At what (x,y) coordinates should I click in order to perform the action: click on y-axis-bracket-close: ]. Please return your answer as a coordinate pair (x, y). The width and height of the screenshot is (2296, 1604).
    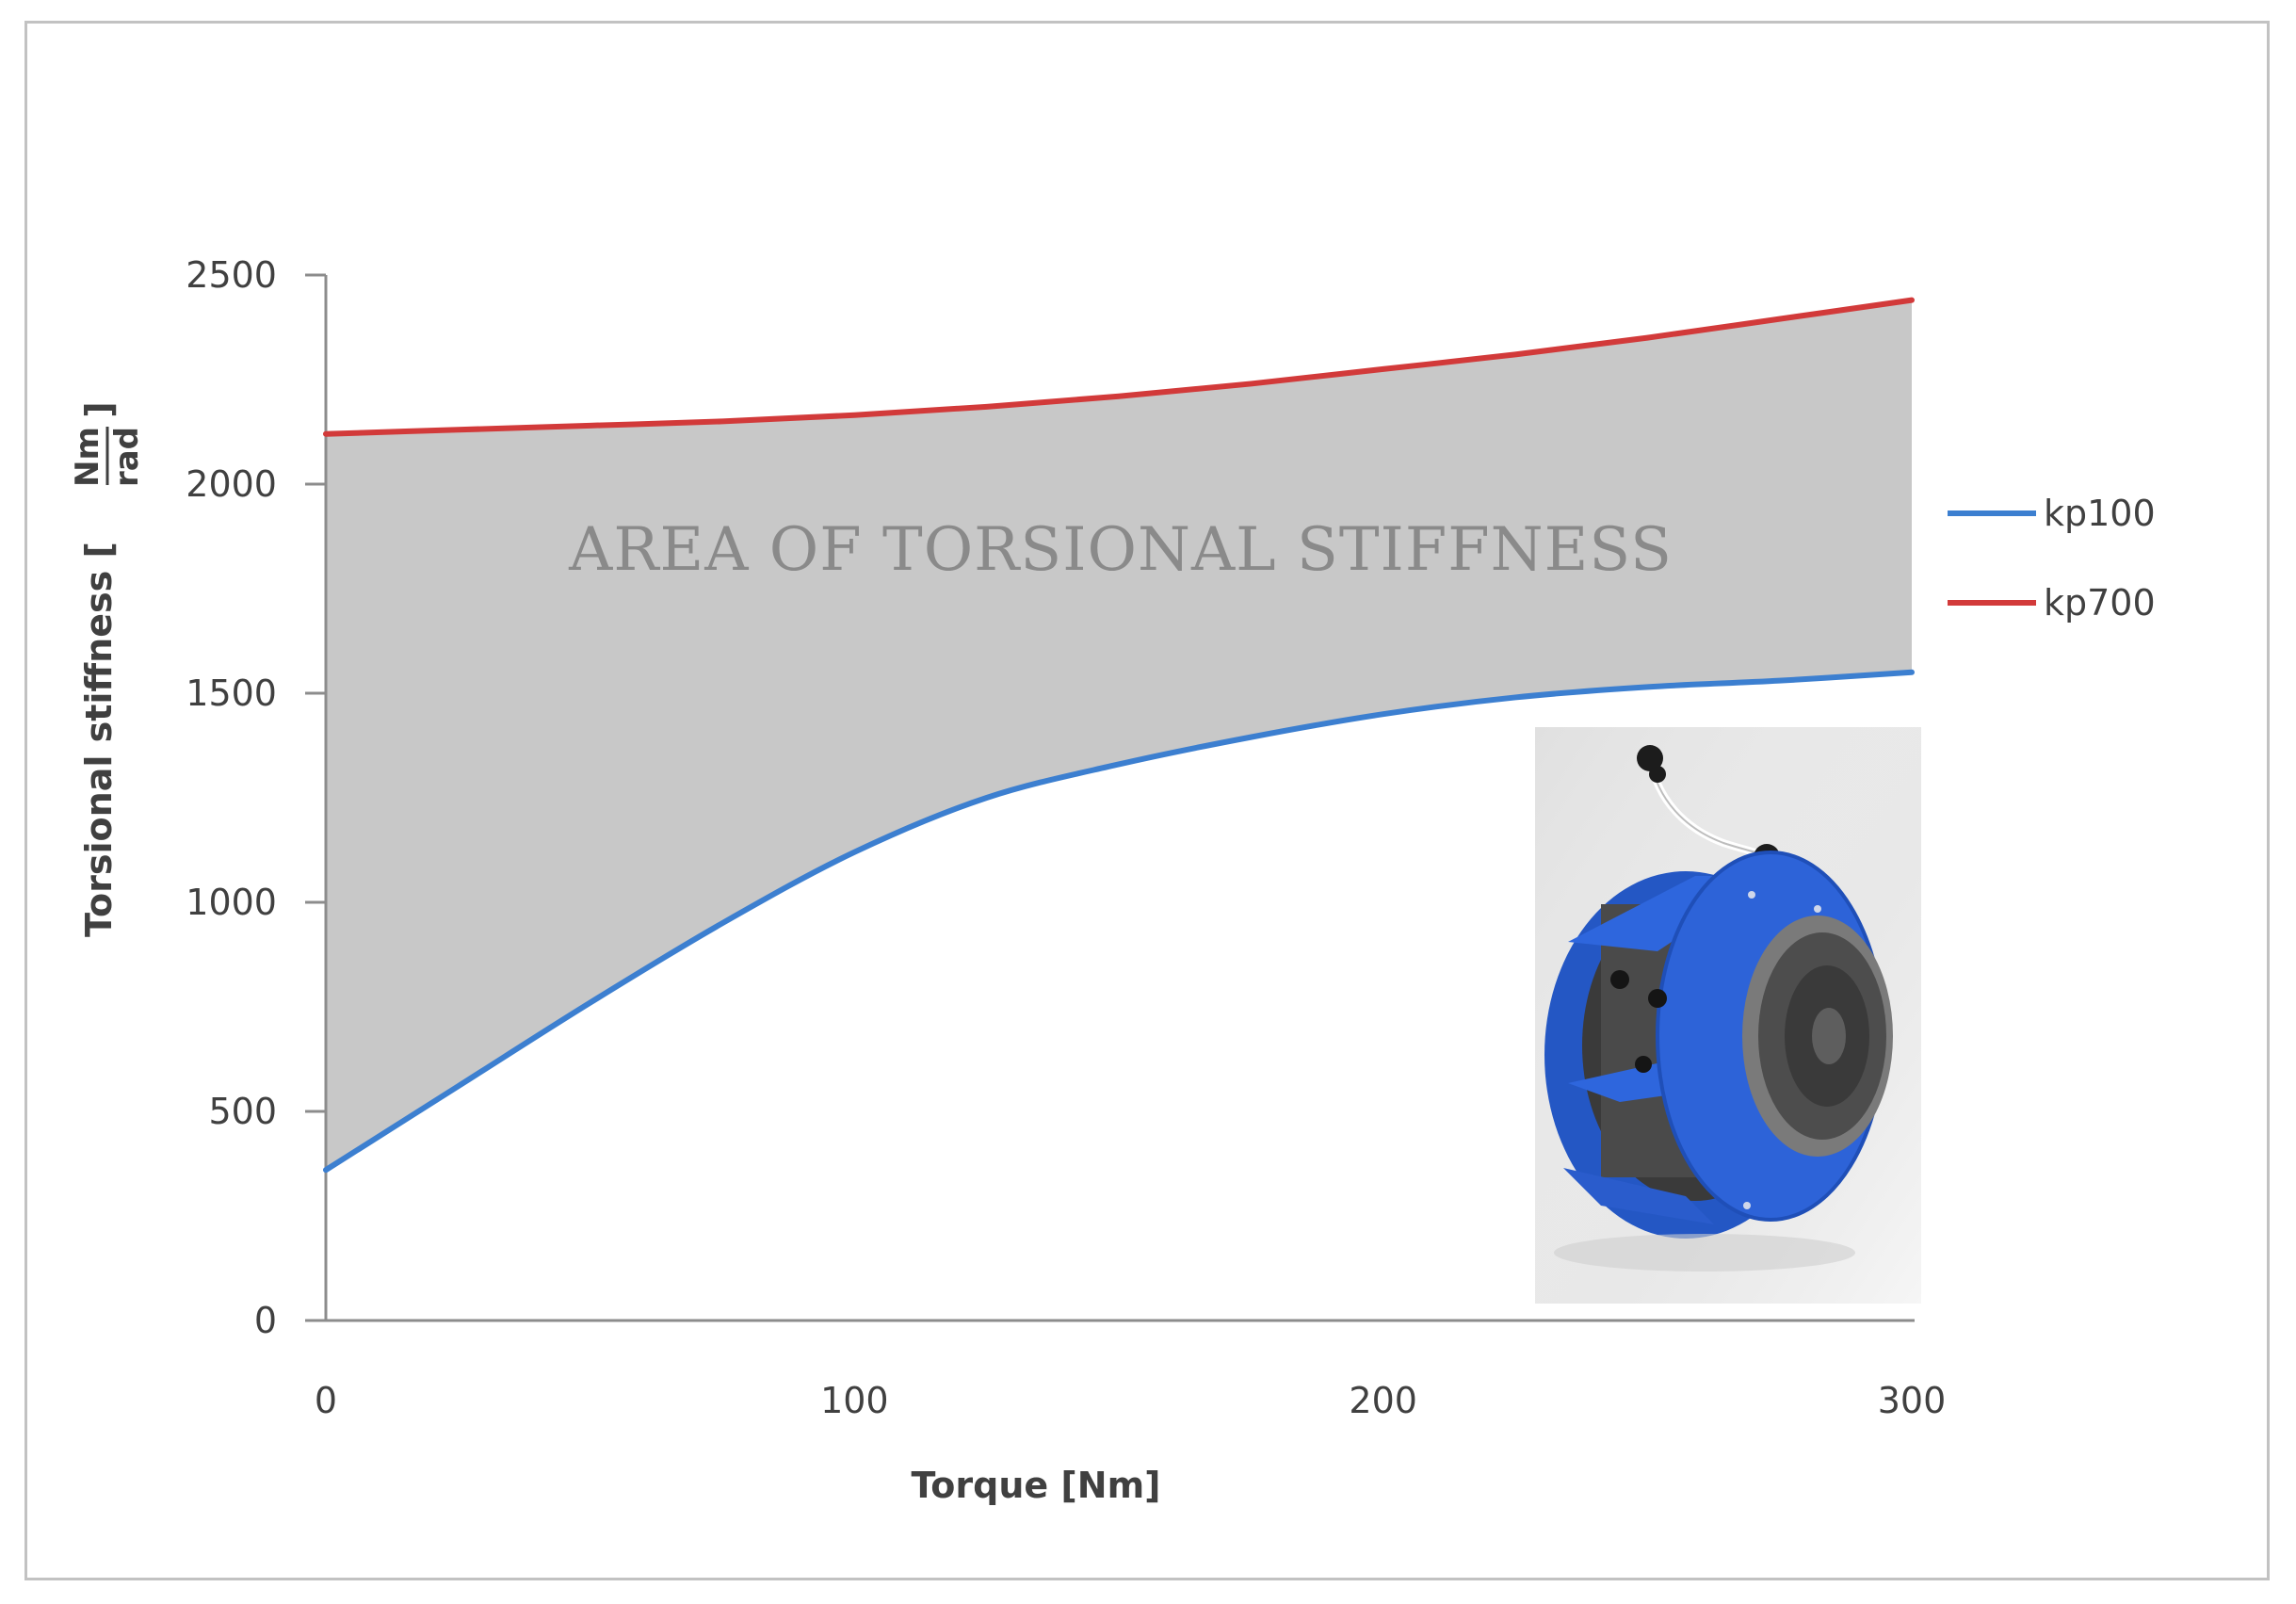
    Looking at the image, I should click on (99, 409).